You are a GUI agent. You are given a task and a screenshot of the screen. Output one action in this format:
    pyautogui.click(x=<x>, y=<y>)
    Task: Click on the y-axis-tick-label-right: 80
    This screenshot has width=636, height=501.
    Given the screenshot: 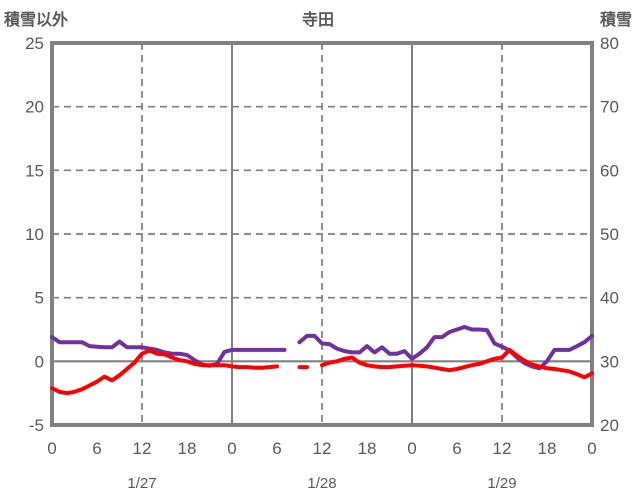 What is the action you would take?
    pyautogui.click(x=609, y=43)
    